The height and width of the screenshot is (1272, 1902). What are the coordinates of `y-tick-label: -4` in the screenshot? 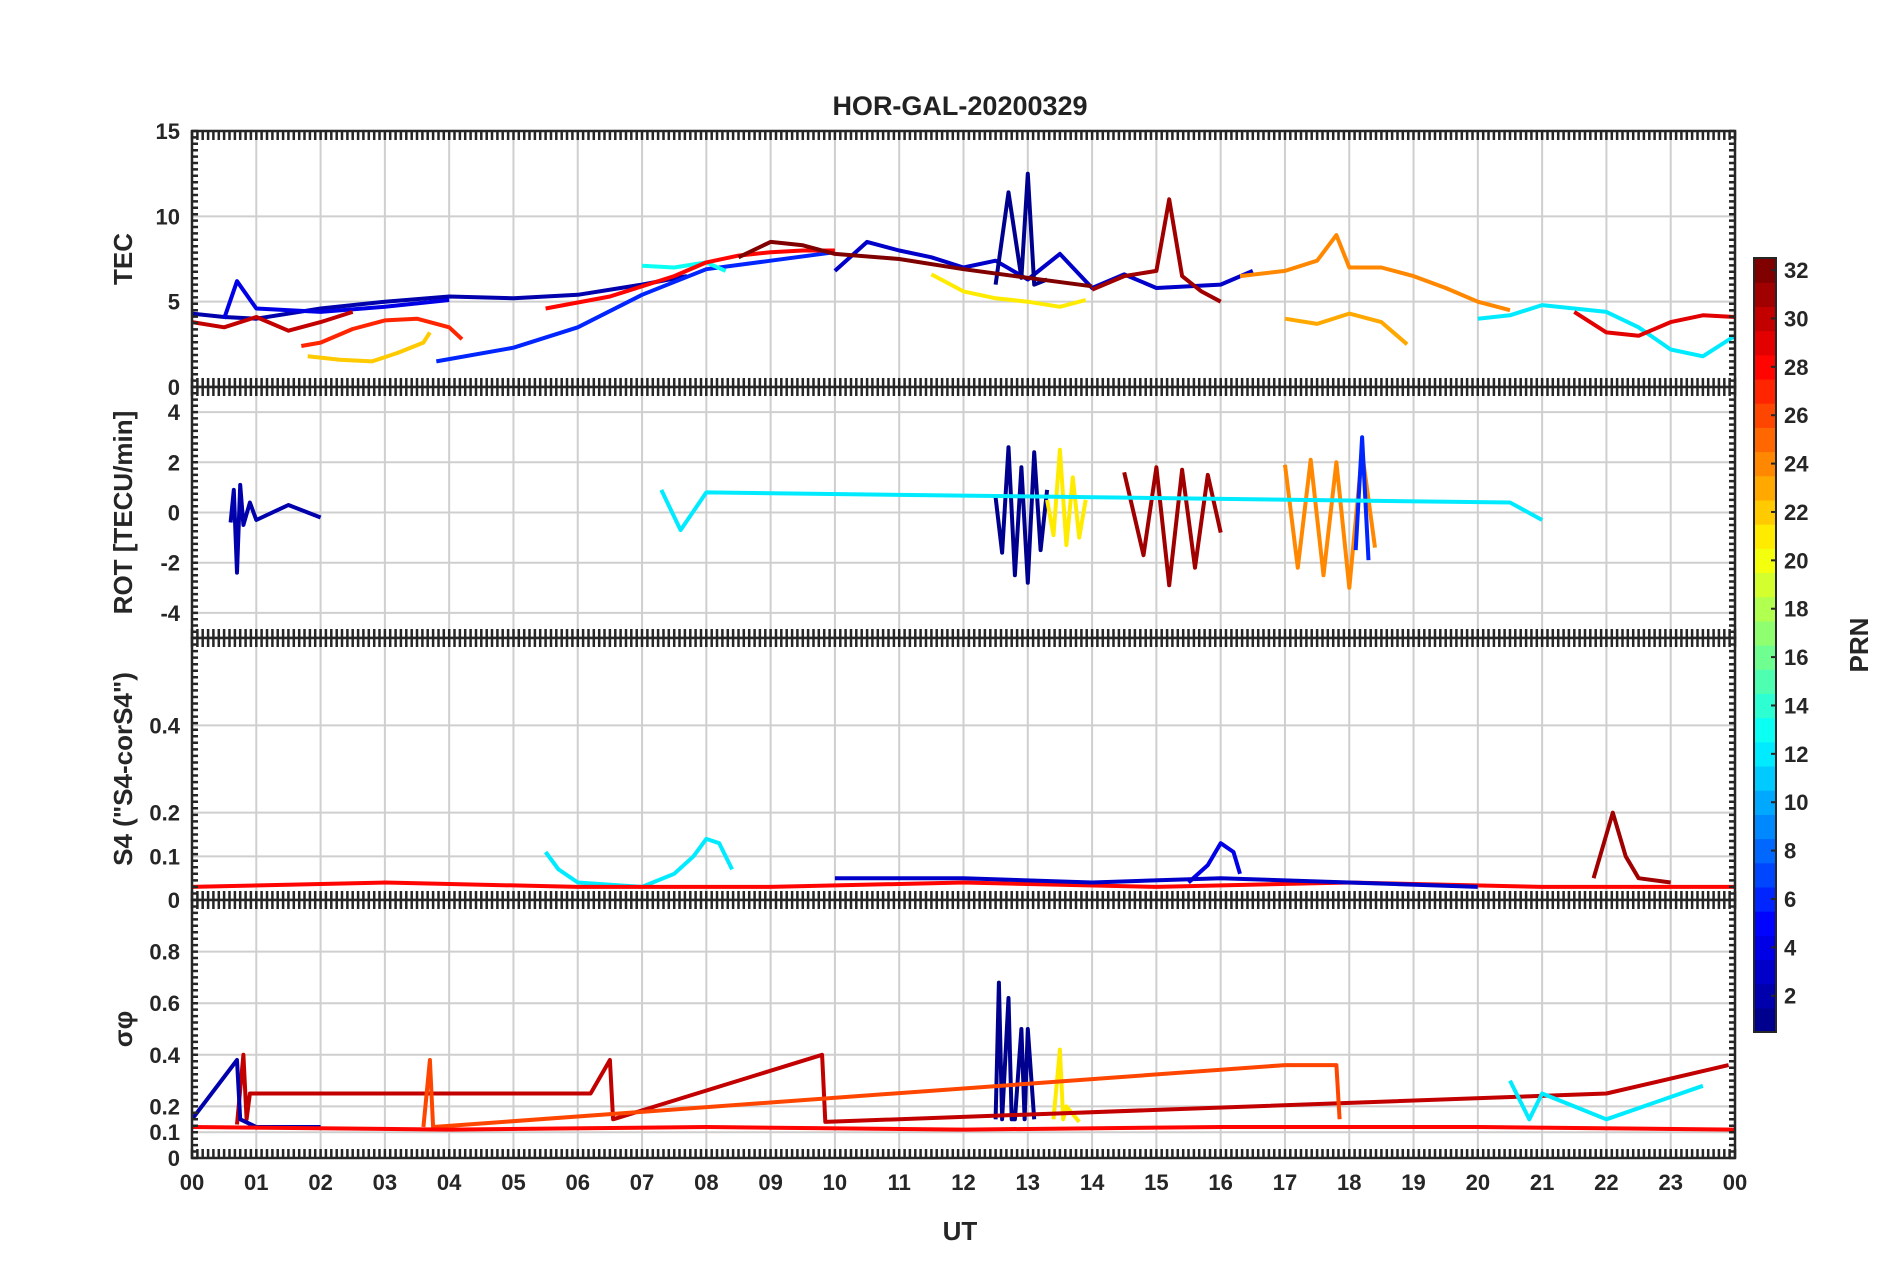 It's located at (170, 613).